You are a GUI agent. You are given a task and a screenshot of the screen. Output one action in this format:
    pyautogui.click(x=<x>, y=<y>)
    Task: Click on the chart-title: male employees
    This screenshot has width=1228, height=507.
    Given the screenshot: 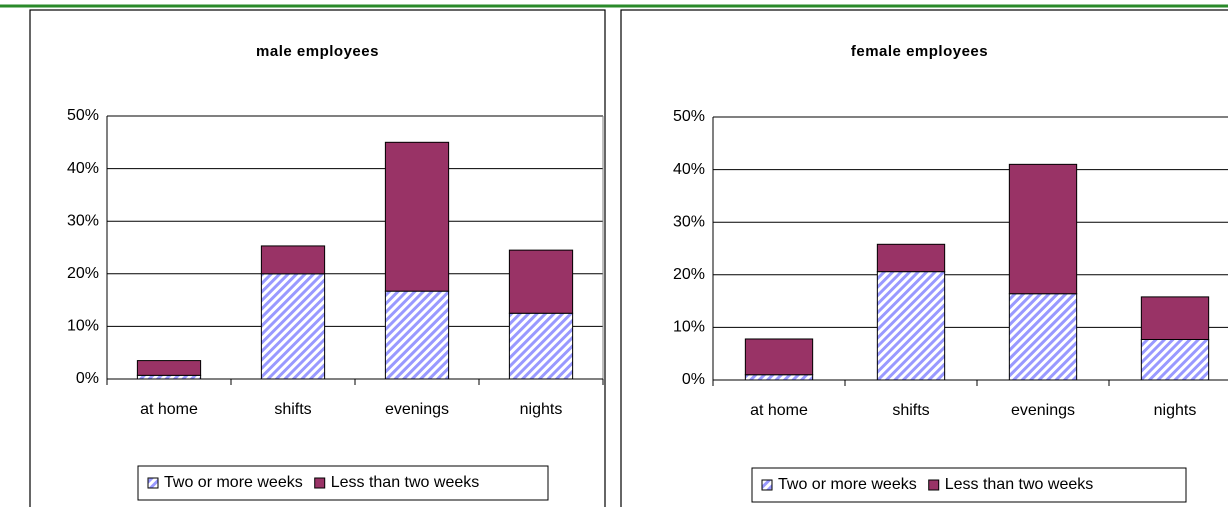 What is the action you would take?
    pyautogui.click(x=317, y=51)
    